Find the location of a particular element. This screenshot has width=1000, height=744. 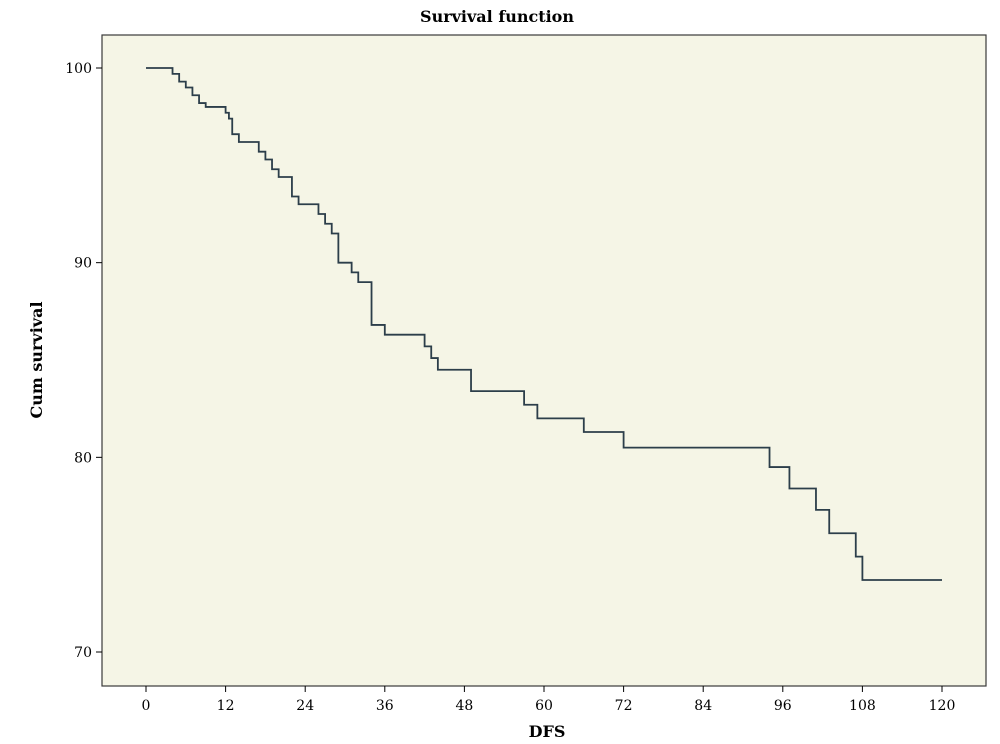

x-tick-label-0: 0 is located at coordinates (146, 706).